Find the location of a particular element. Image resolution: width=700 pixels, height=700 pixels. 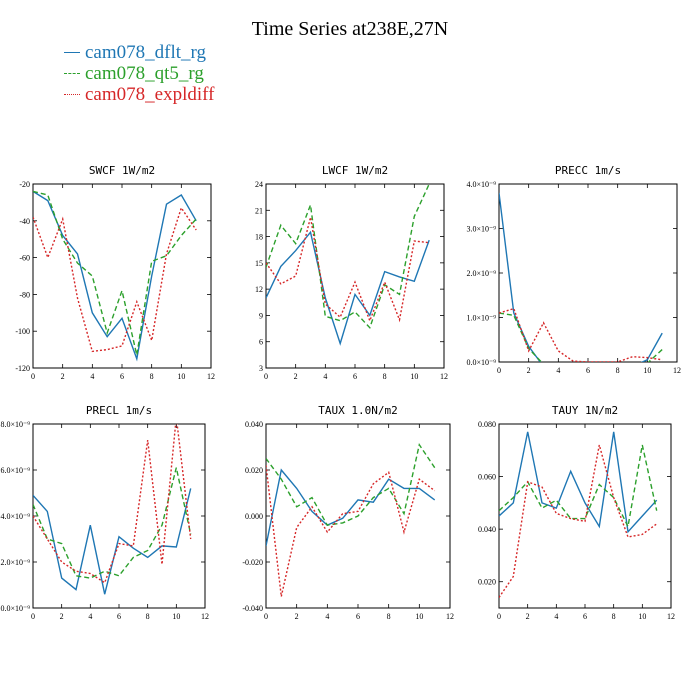

y-tick-label: 2.0×10⁻⁹ is located at coordinates (481, 273).